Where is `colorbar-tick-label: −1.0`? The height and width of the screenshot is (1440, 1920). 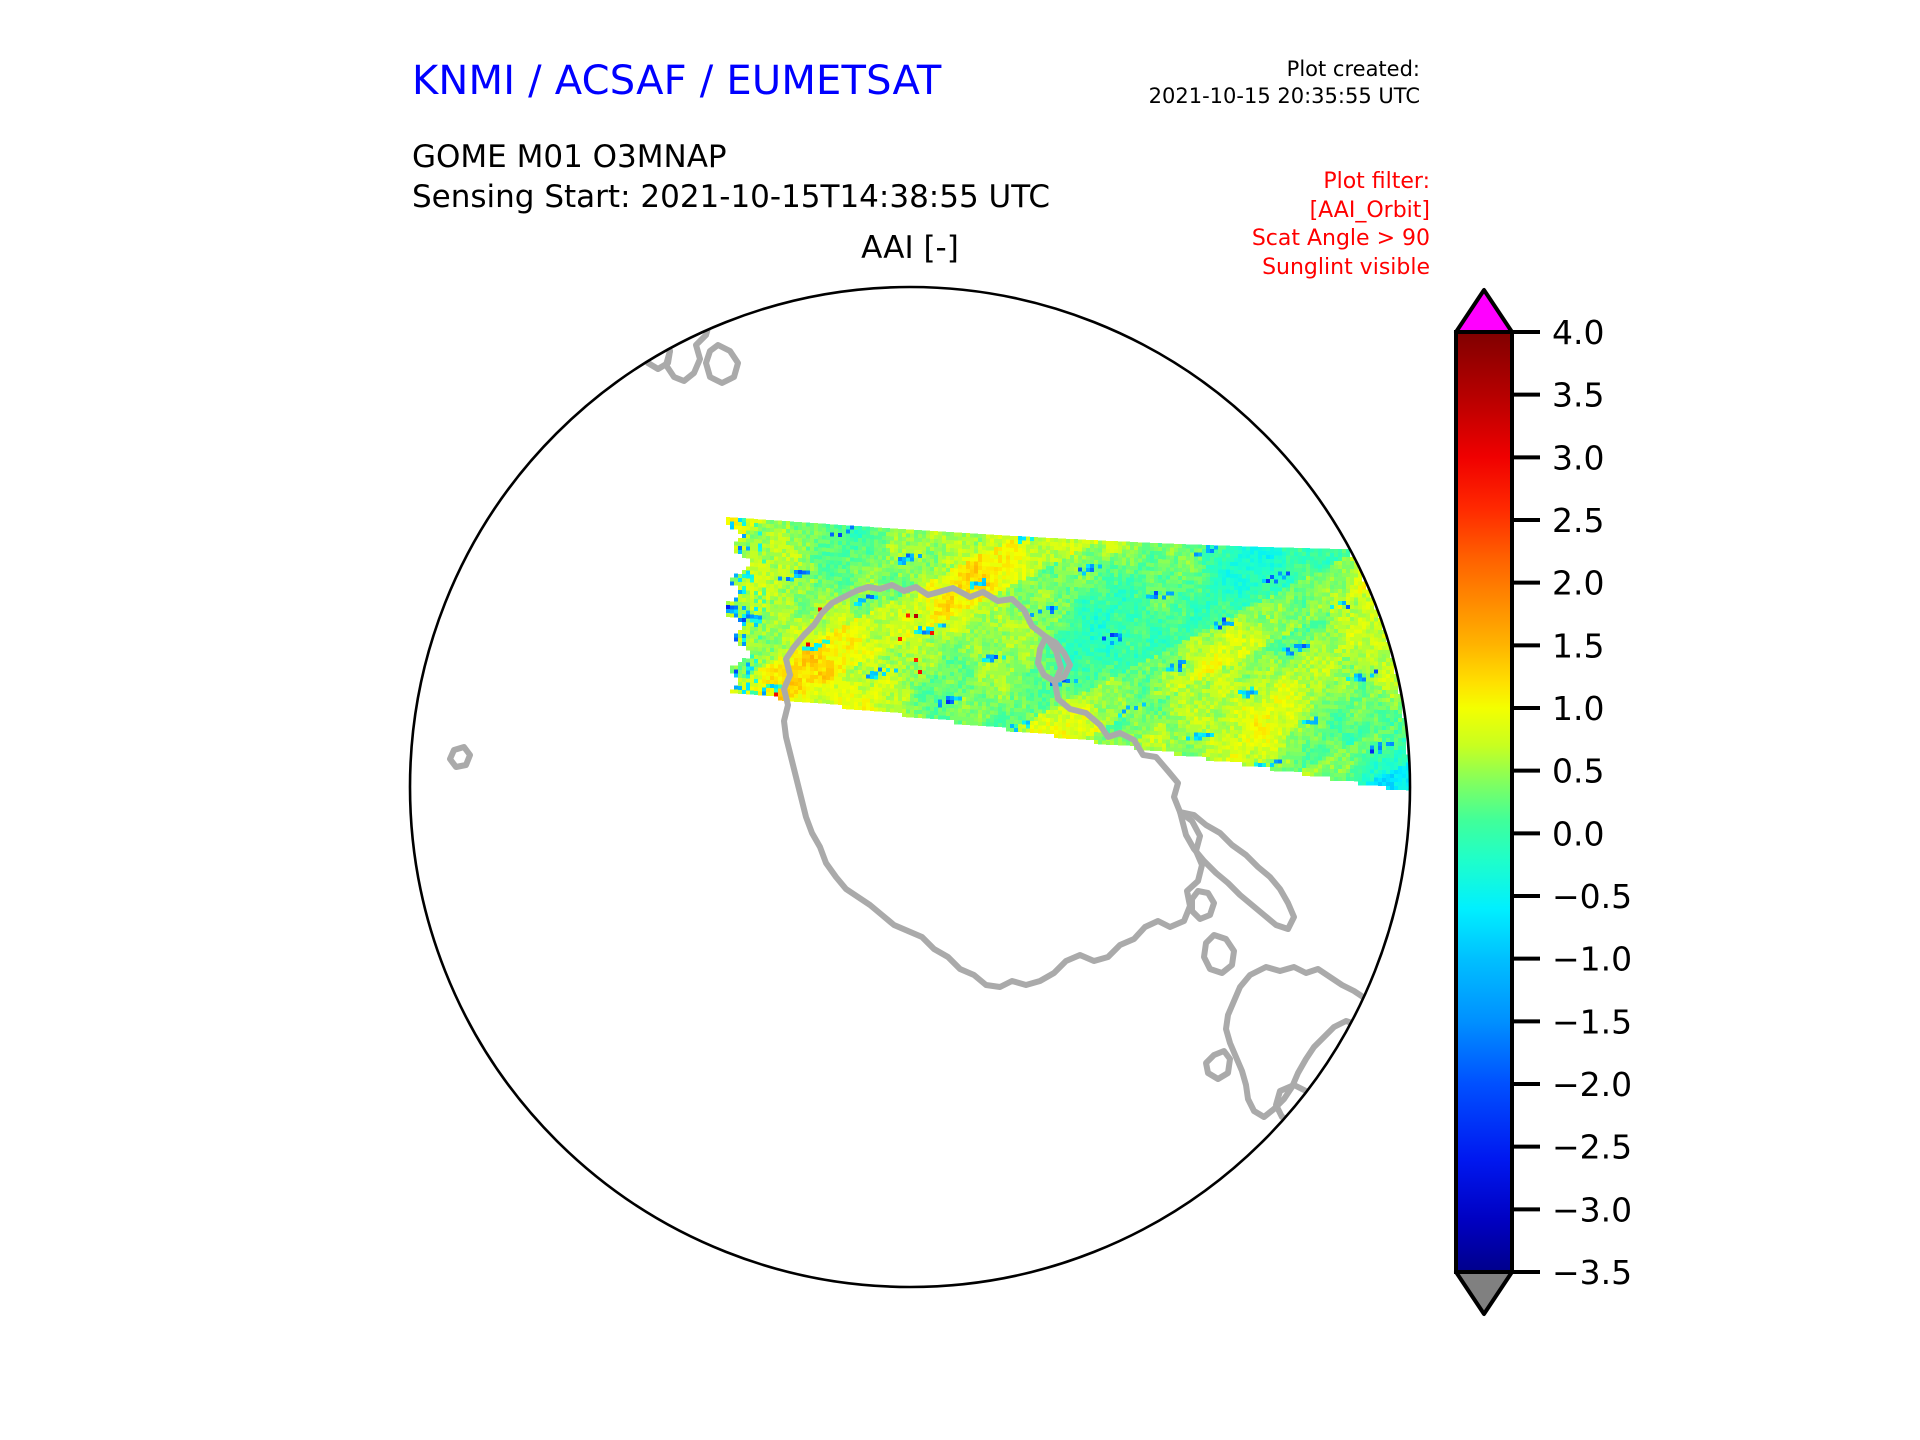
colorbar-tick-label: −1.0 is located at coordinates (1592, 959).